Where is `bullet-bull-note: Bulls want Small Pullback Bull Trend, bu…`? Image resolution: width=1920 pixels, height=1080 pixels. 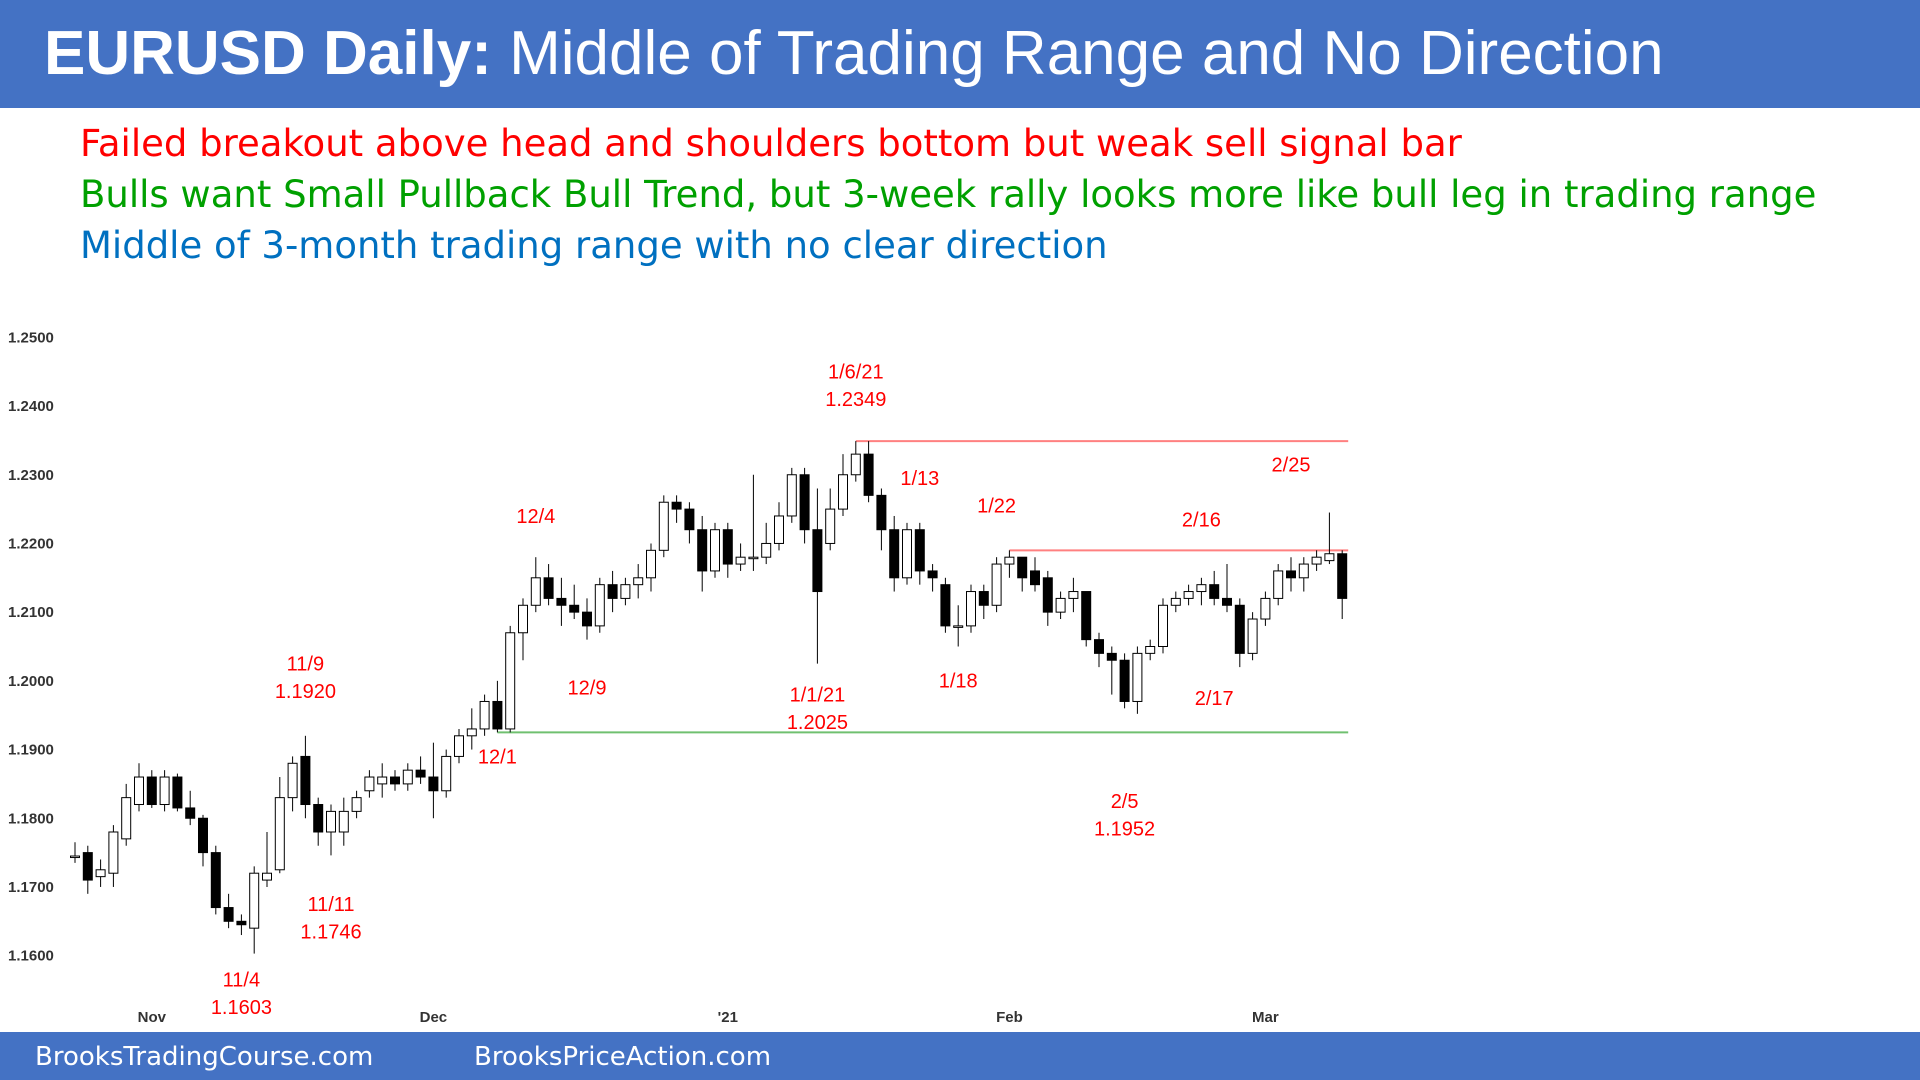
bullet-bull-note: Bulls want Small Pullback Bull Trend, bu… is located at coordinates (948, 194).